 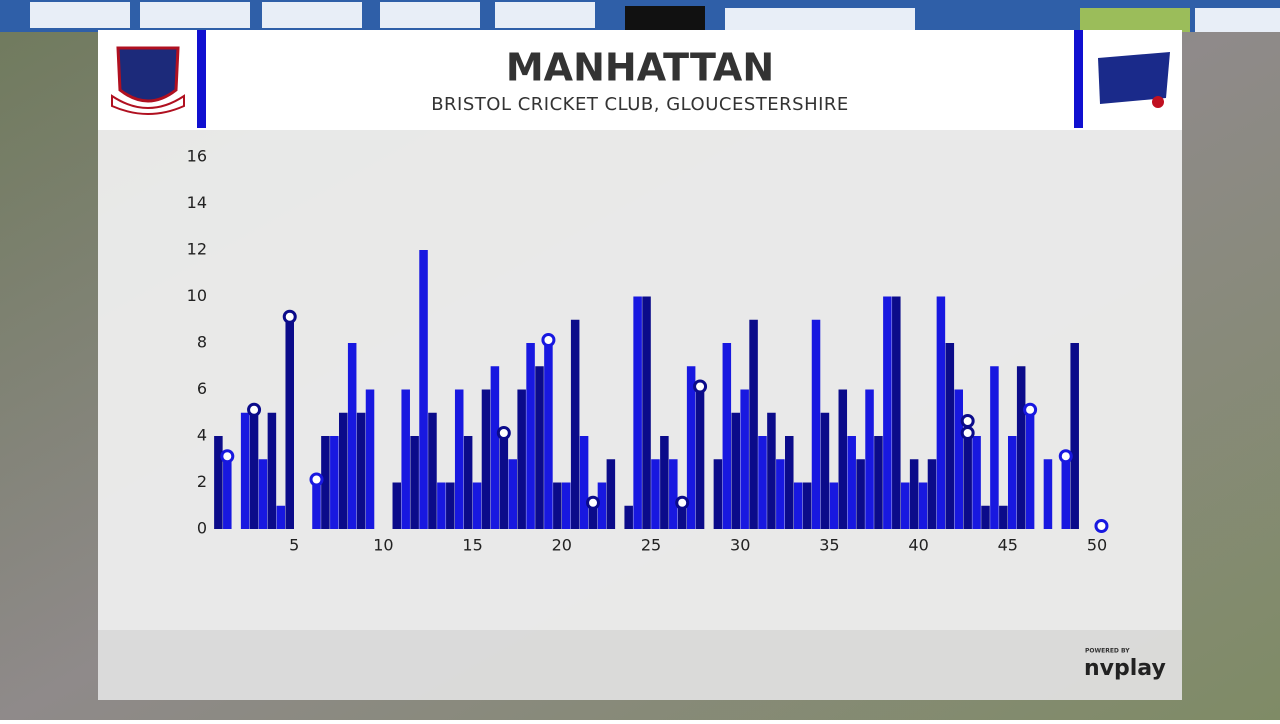 I want to click on x-tick-label: 50, so click(x=1097, y=545).